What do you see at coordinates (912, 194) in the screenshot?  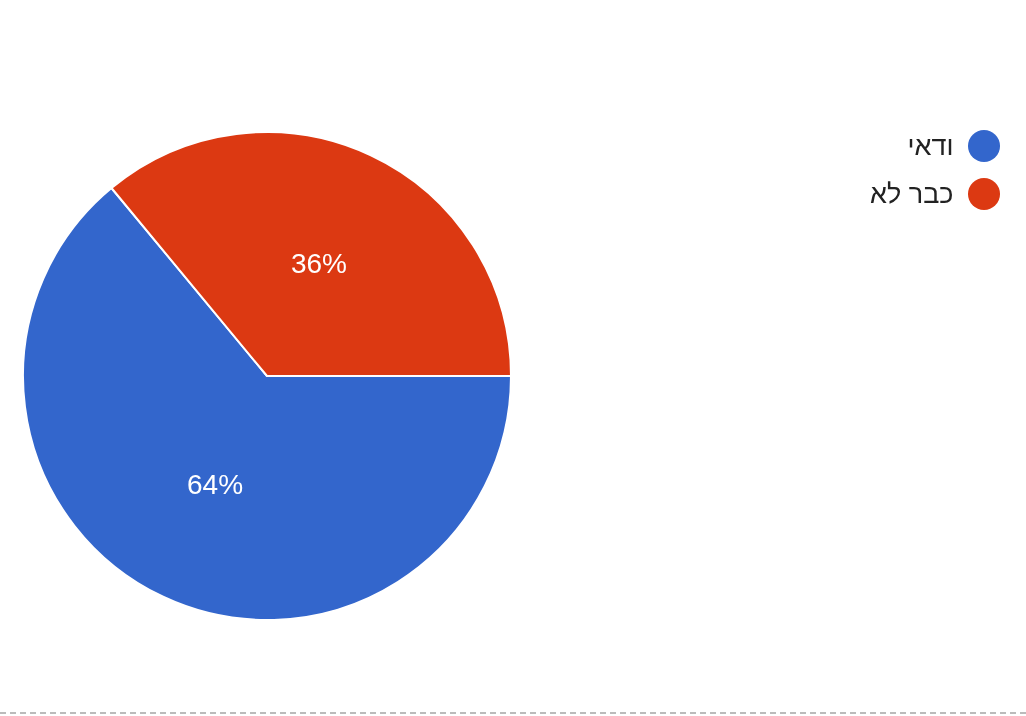 I see `legend-label: כבר לא` at bounding box center [912, 194].